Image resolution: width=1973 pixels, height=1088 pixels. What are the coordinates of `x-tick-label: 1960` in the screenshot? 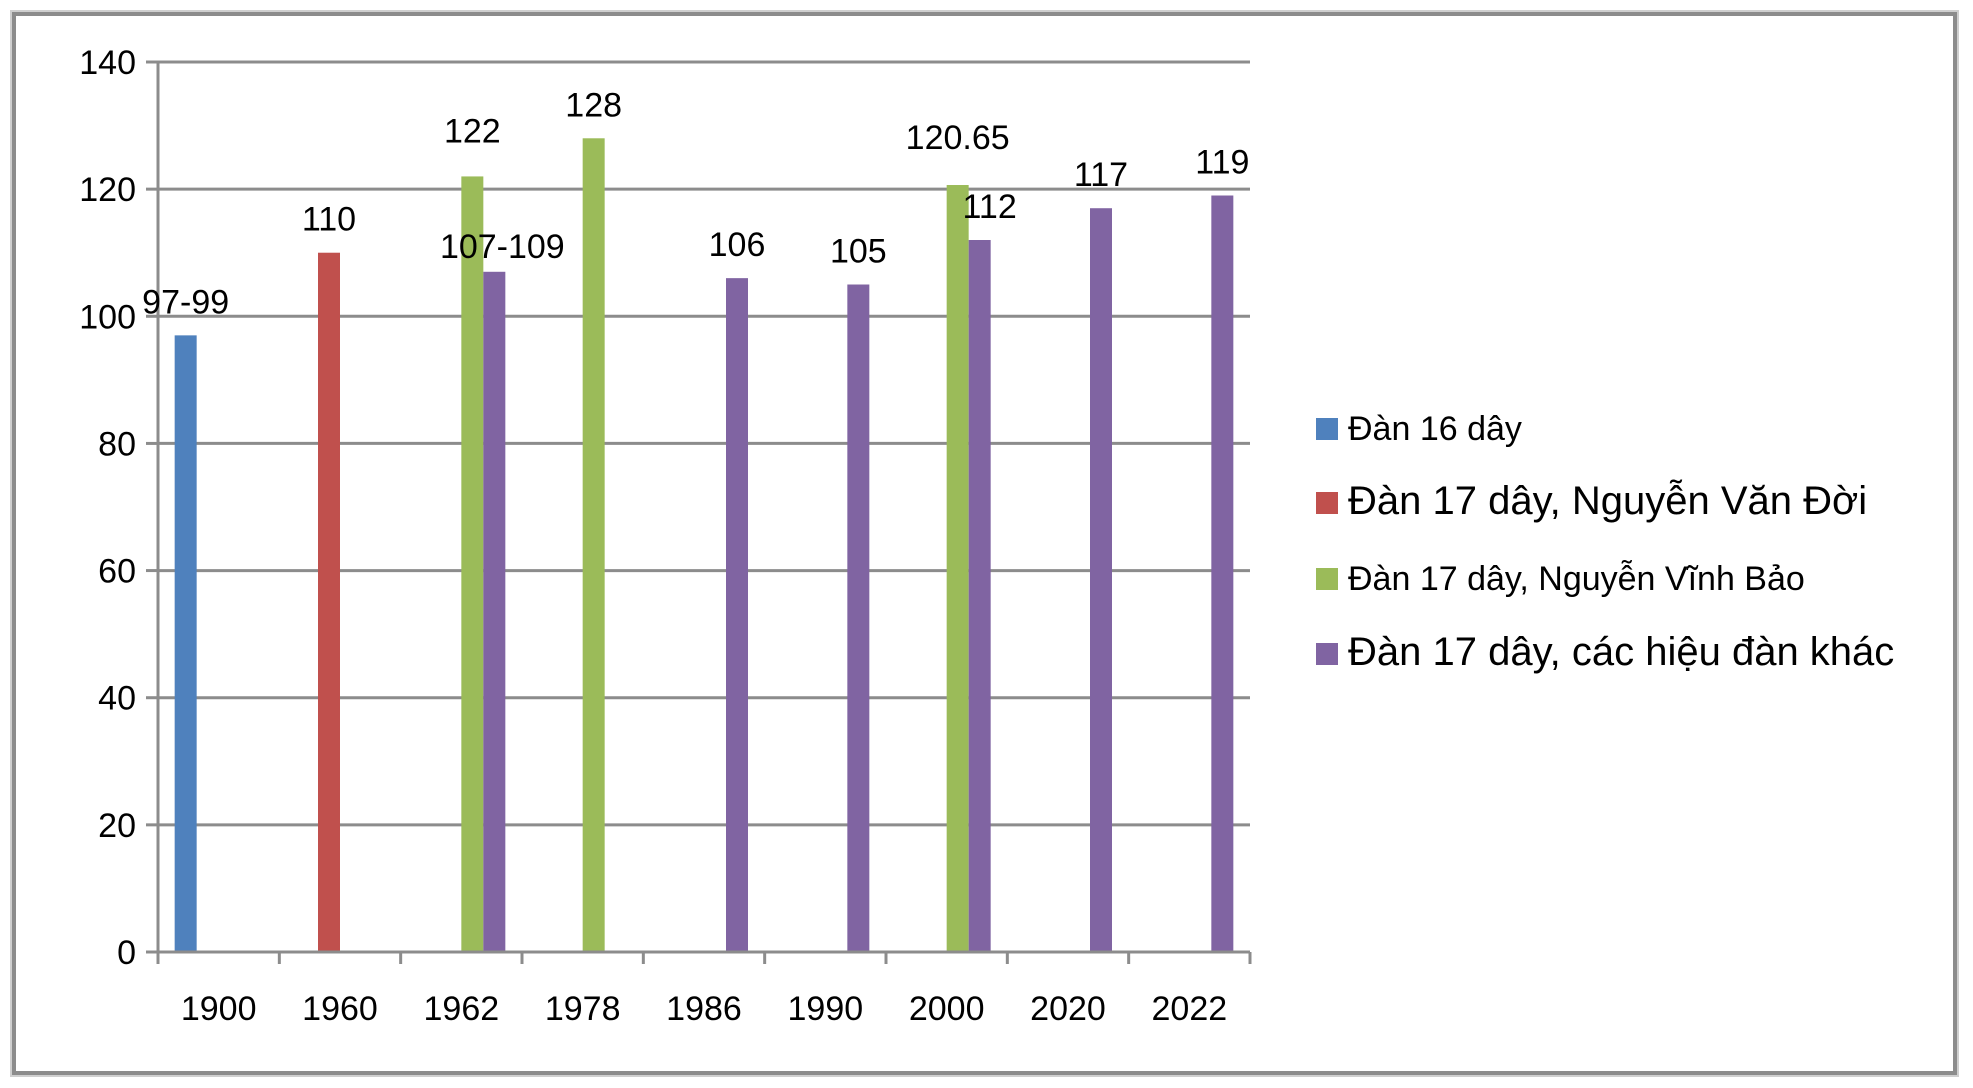 It's located at (340, 1009).